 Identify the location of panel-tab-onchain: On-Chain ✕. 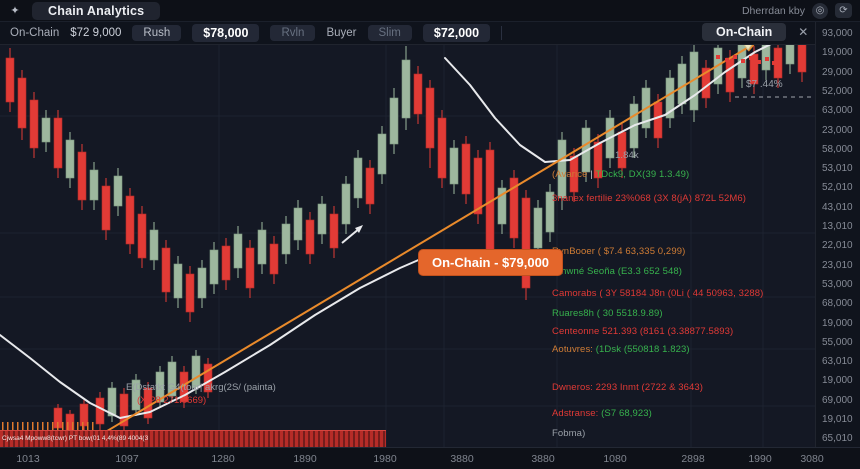
(755, 32).